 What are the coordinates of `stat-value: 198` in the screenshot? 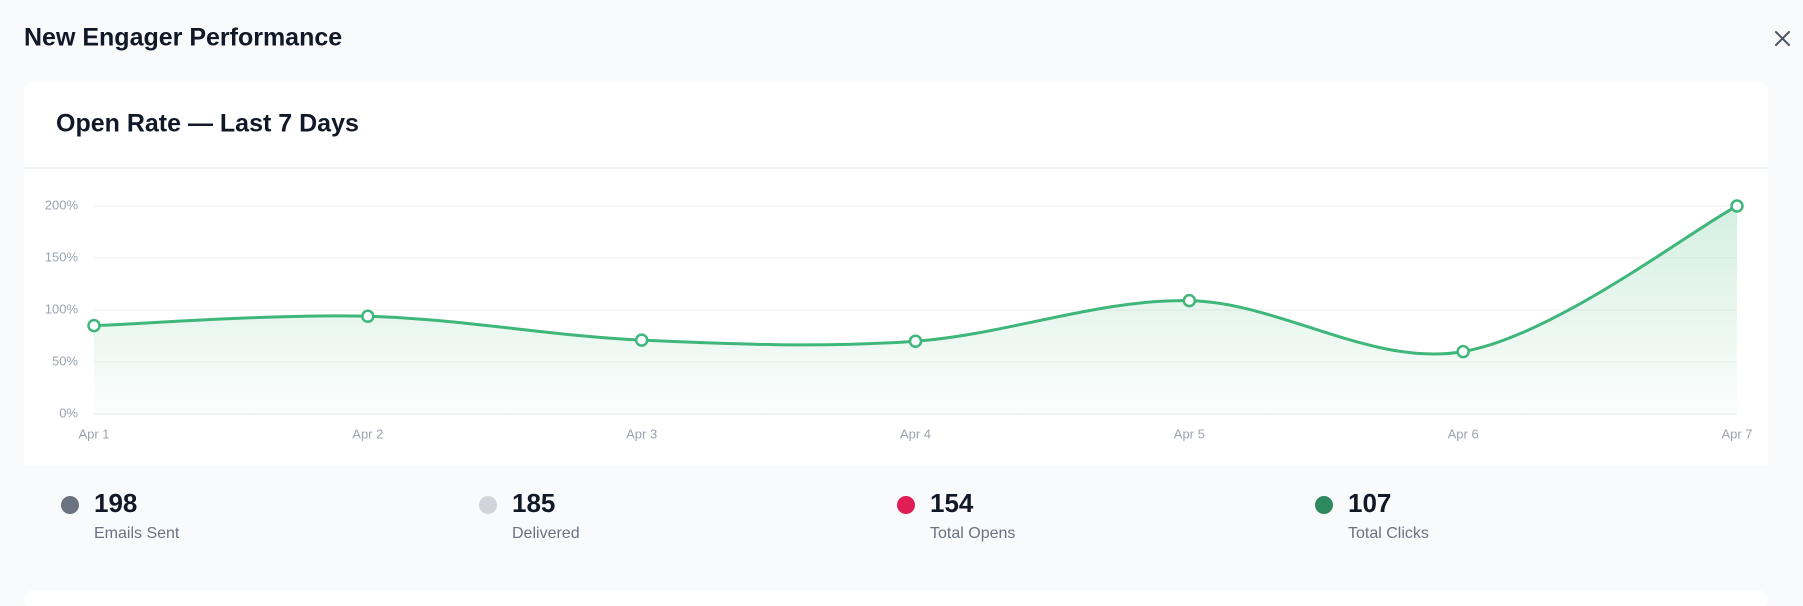 It's located at (115, 503).